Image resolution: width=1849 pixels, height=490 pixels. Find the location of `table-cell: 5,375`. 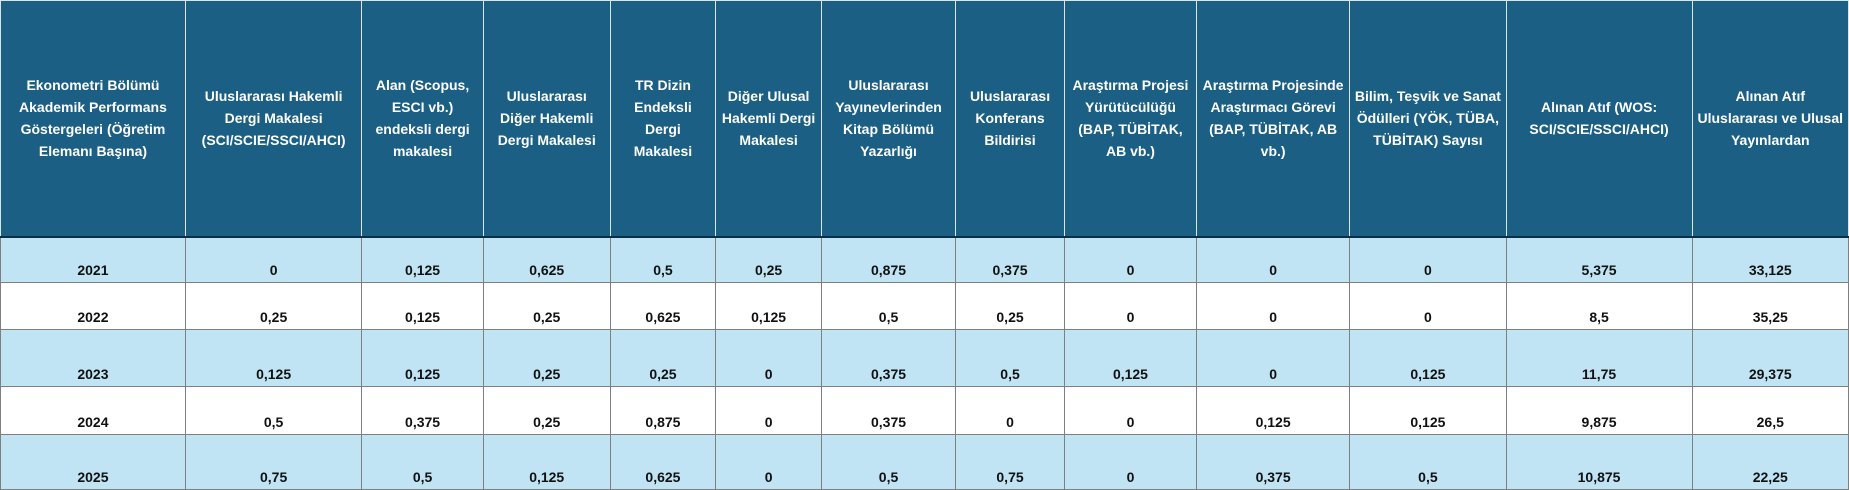

table-cell: 5,375 is located at coordinates (1599, 259).